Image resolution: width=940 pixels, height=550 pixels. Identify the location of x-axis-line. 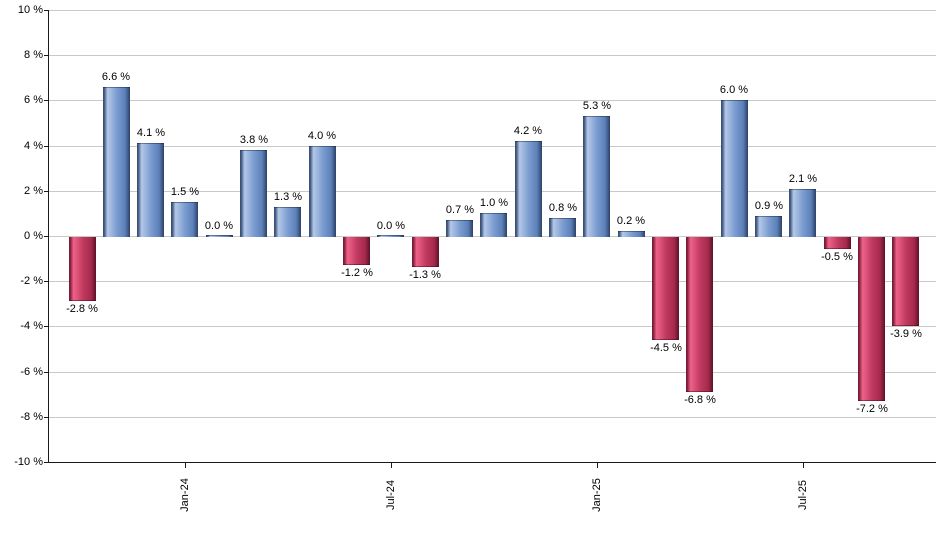
(492, 462).